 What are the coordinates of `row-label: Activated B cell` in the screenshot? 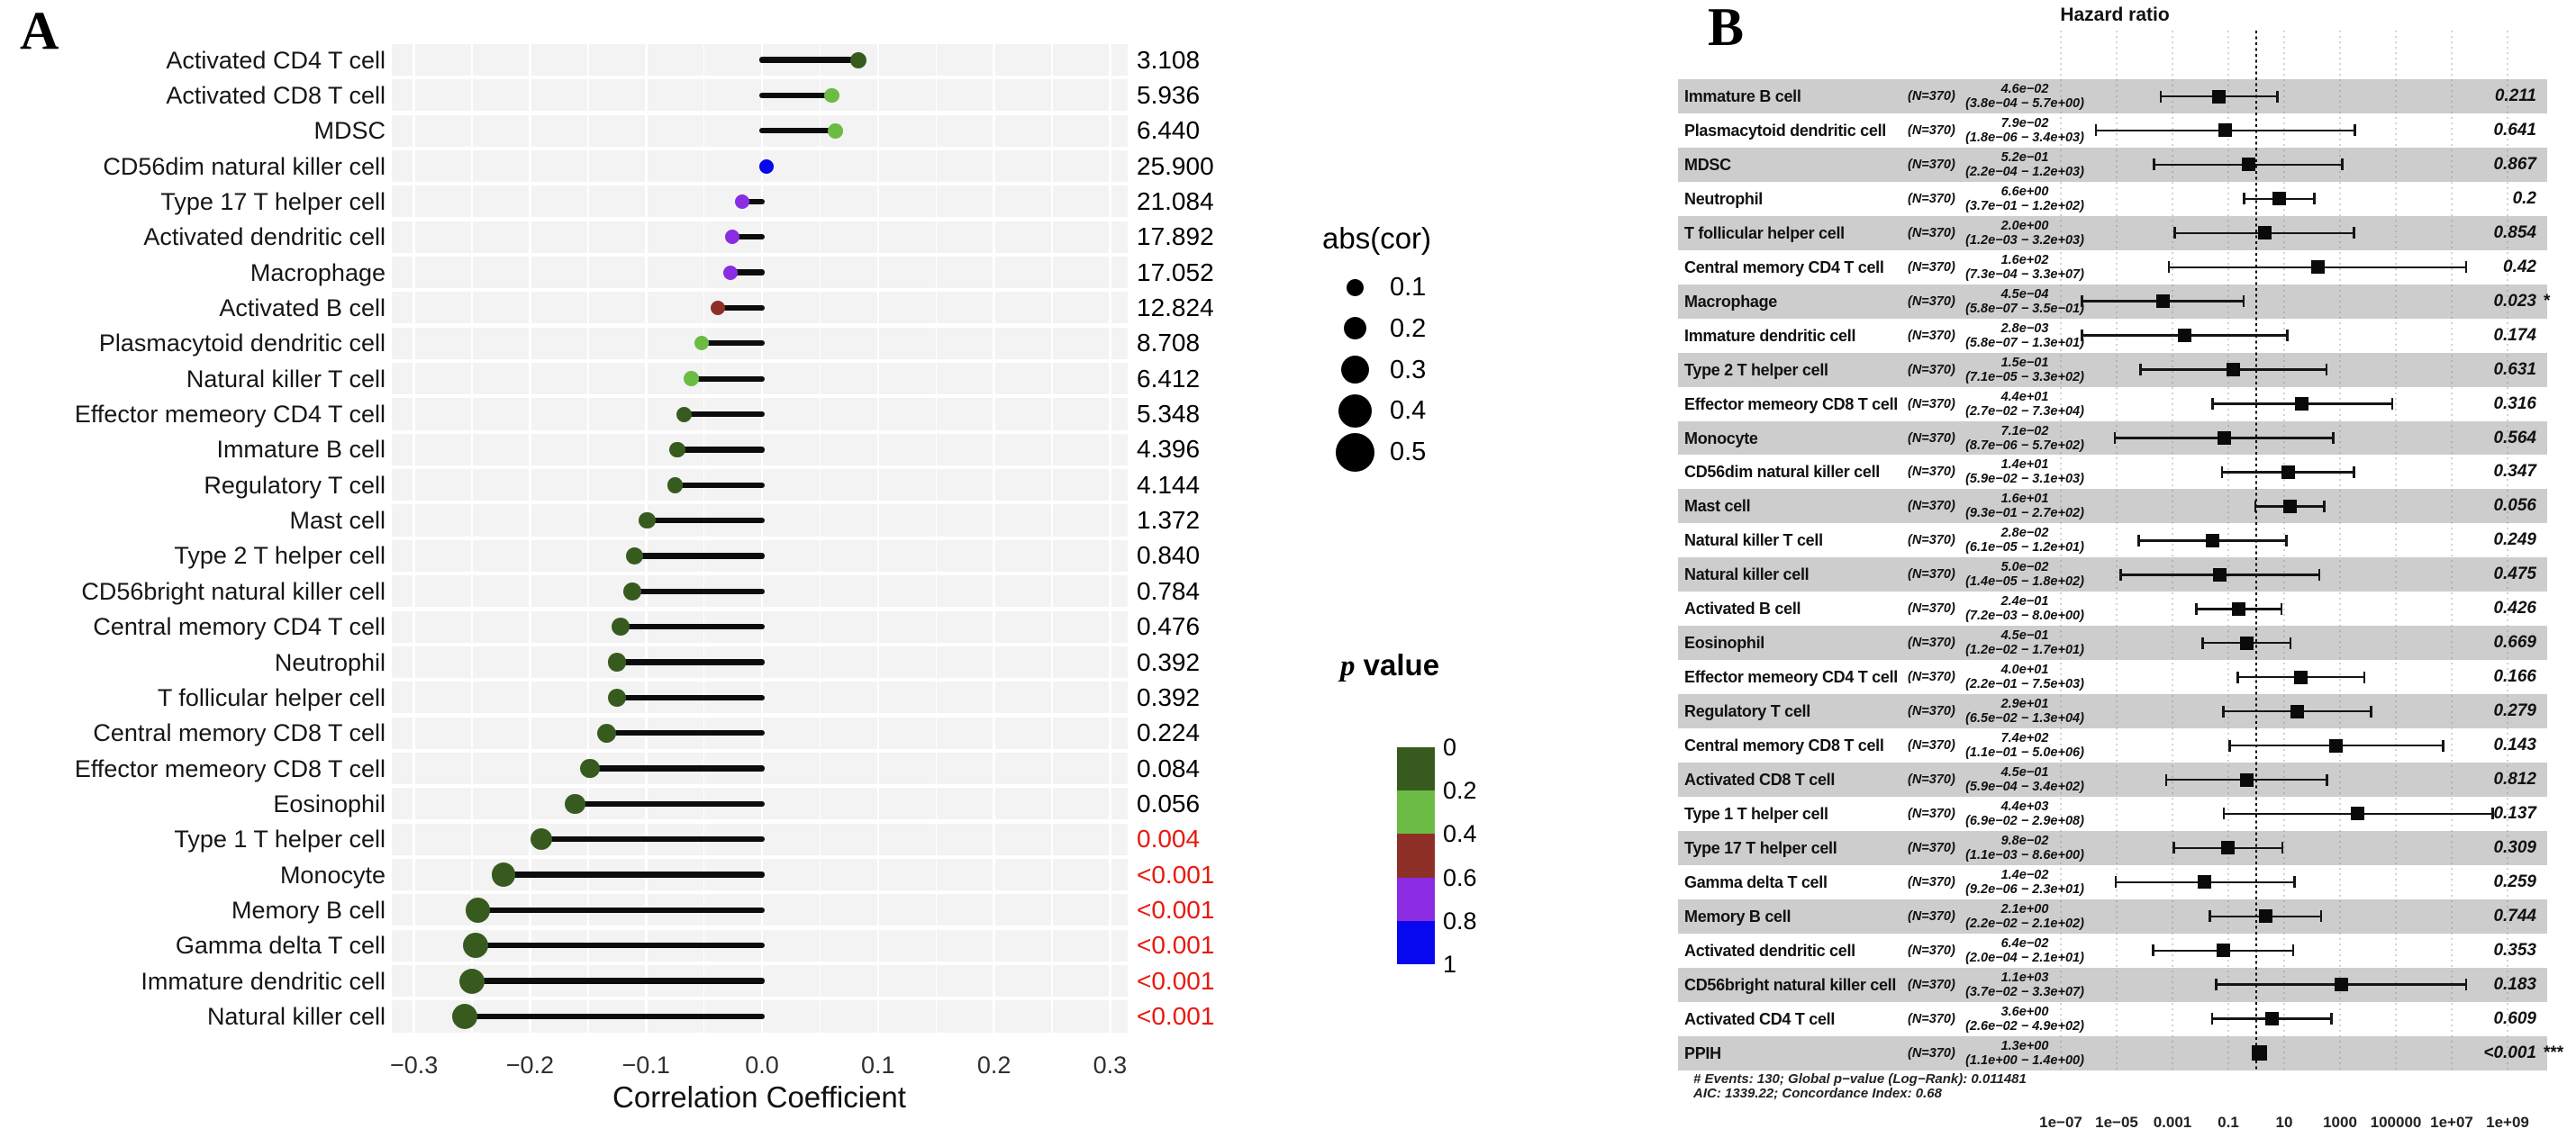 It's located at (302, 307).